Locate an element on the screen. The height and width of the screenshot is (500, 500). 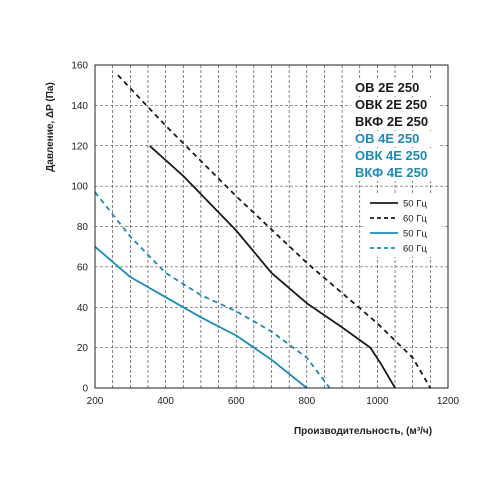
y-tick-label: 140 is located at coordinates (79, 106).